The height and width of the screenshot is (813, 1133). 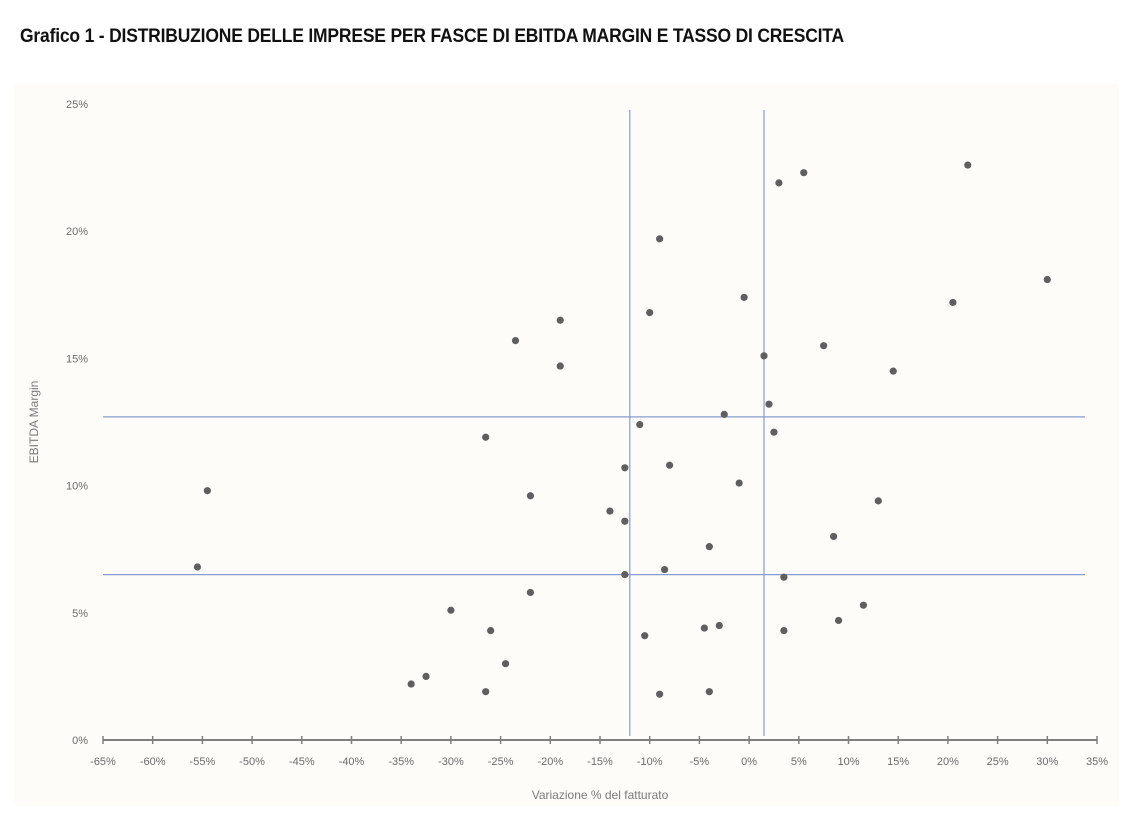 What do you see at coordinates (650, 762) in the screenshot?
I see `x-tick-label: -10%` at bounding box center [650, 762].